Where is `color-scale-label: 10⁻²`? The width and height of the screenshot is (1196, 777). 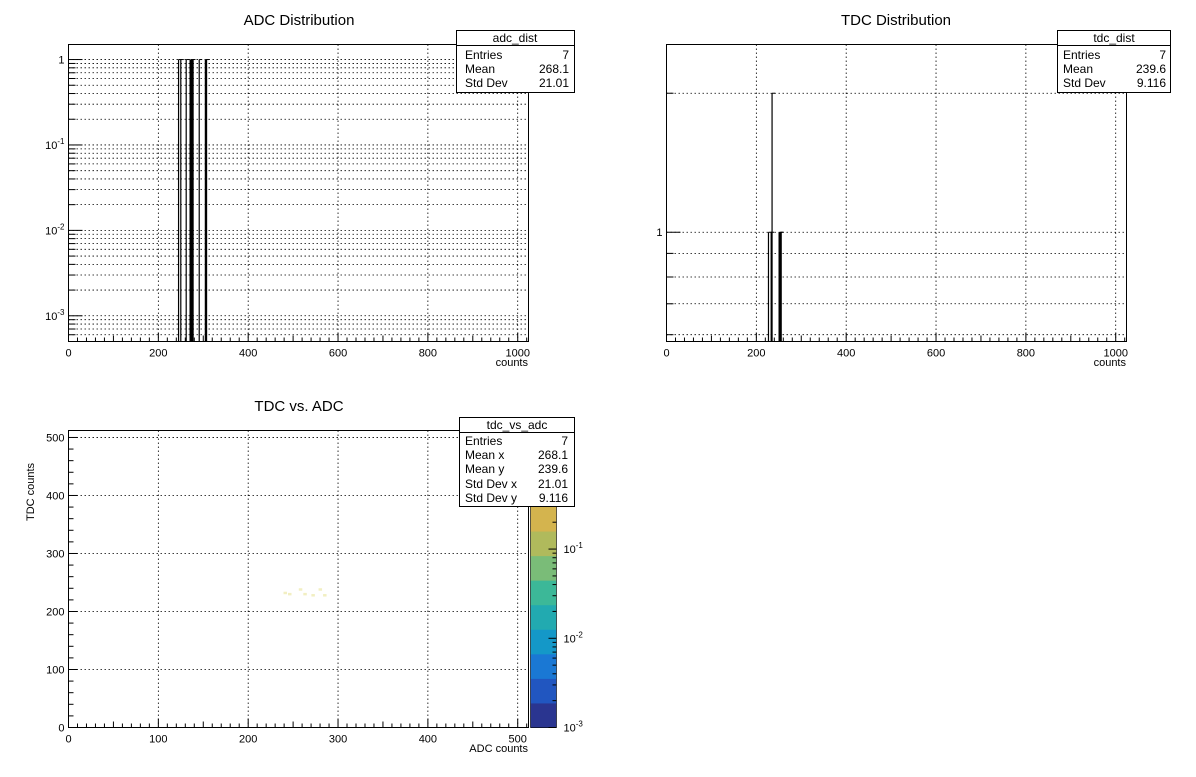 color-scale-label: 10⁻² is located at coordinates (574, 637).